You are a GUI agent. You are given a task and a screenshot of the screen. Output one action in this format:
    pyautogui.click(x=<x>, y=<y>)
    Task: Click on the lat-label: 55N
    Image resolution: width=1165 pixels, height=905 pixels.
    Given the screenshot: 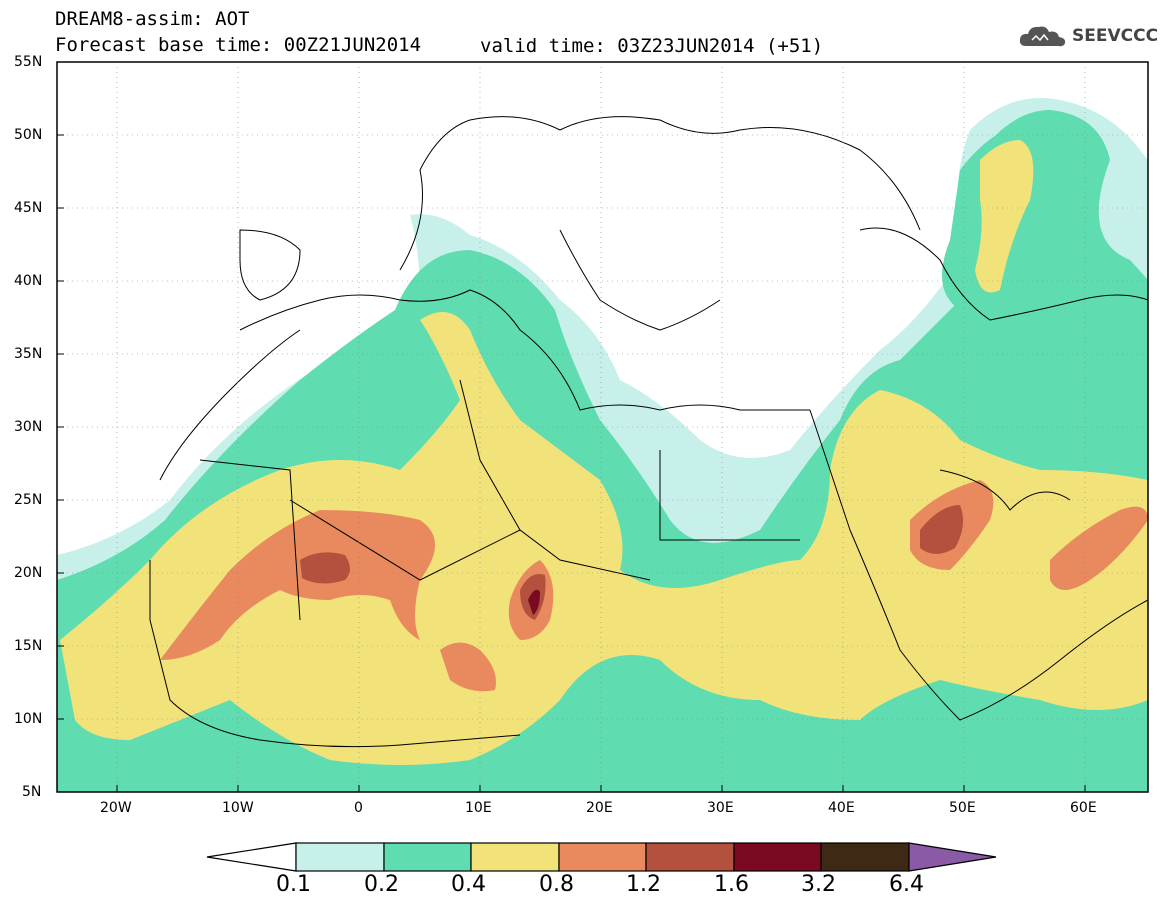 What is the action you would take?
    pyautogui.click(x=28, y=62)
    